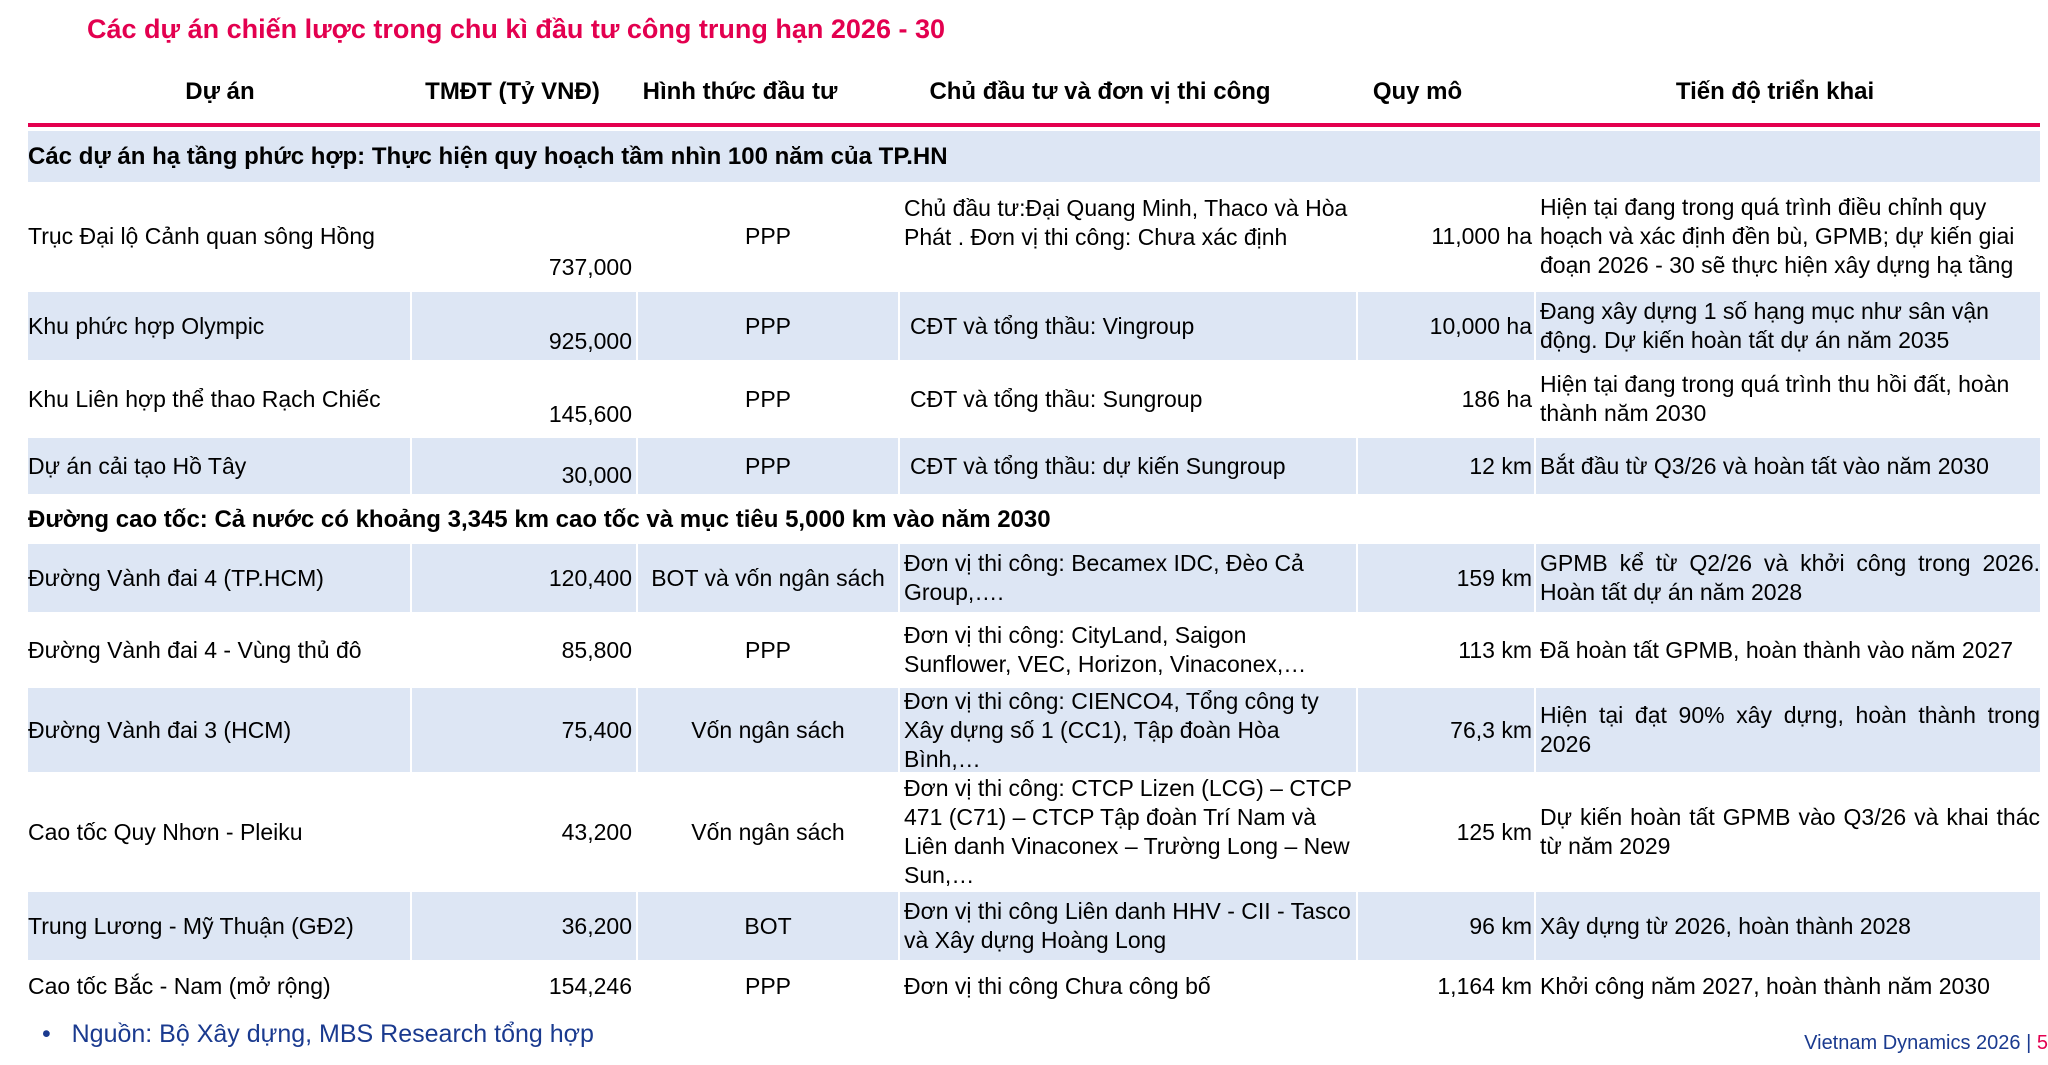 The height and width of the screenshot is (1065, 2048). What do you see at coordinates (1496, 398) in the screenshot?
I see `project-scale: 186 ha` at bounding box center [1496, 398].